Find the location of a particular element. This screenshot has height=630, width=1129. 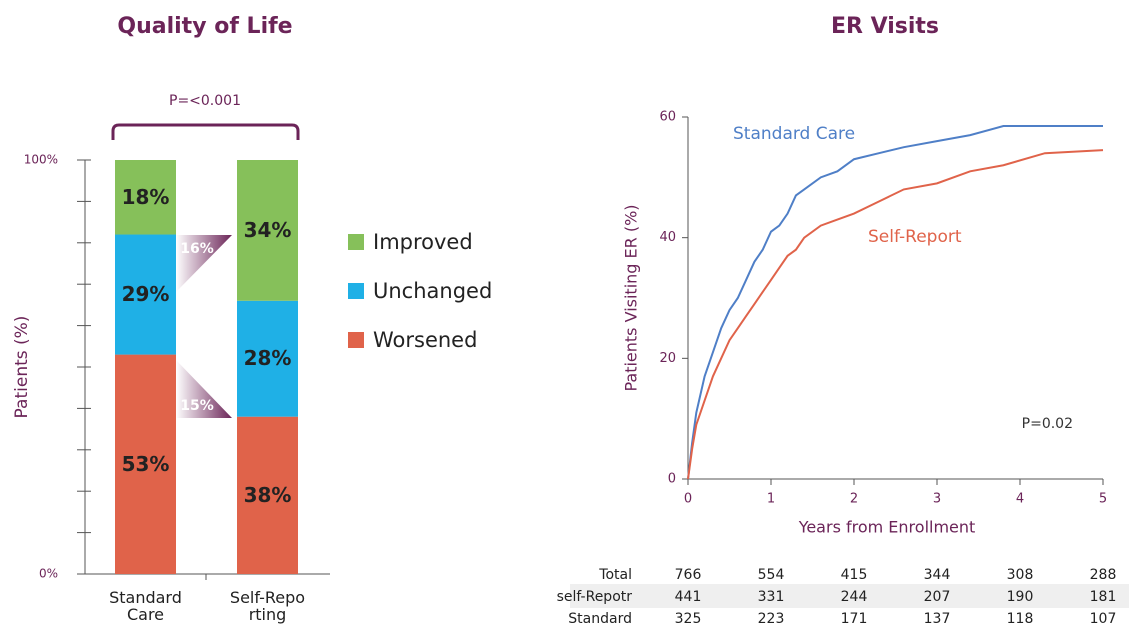

table-cell: 308 is located at coordinates (1020, 575).